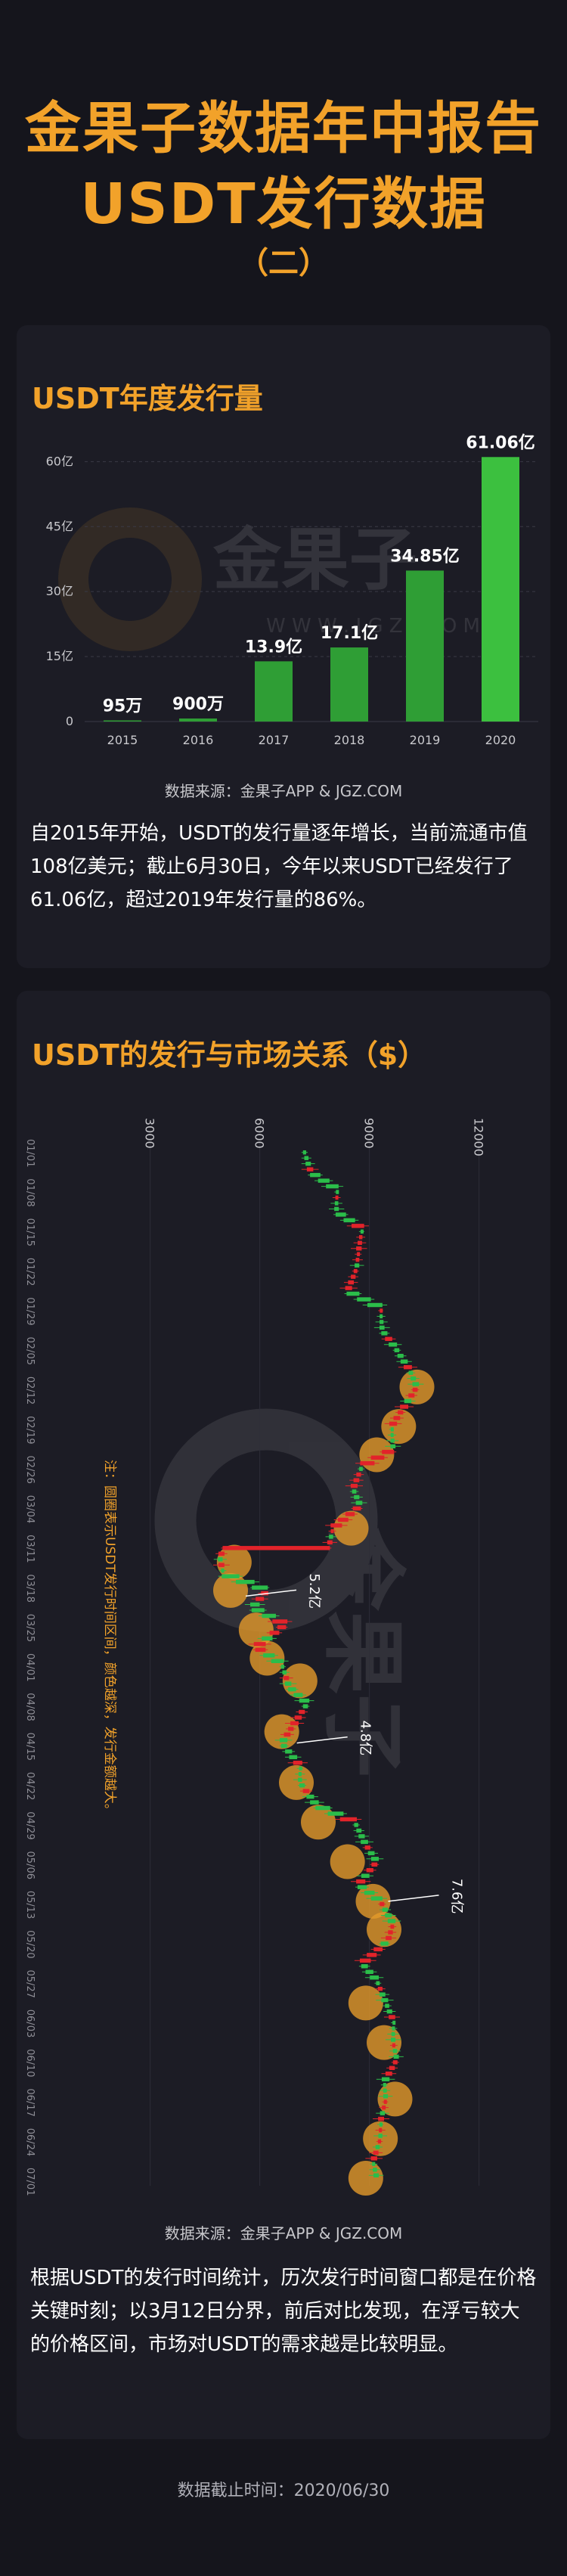 This screenshot has width=567, height=2576. Describe the element at coordinates (30, 1351) in the screenshot. I see `date-tick-label: 02/05` at that location.